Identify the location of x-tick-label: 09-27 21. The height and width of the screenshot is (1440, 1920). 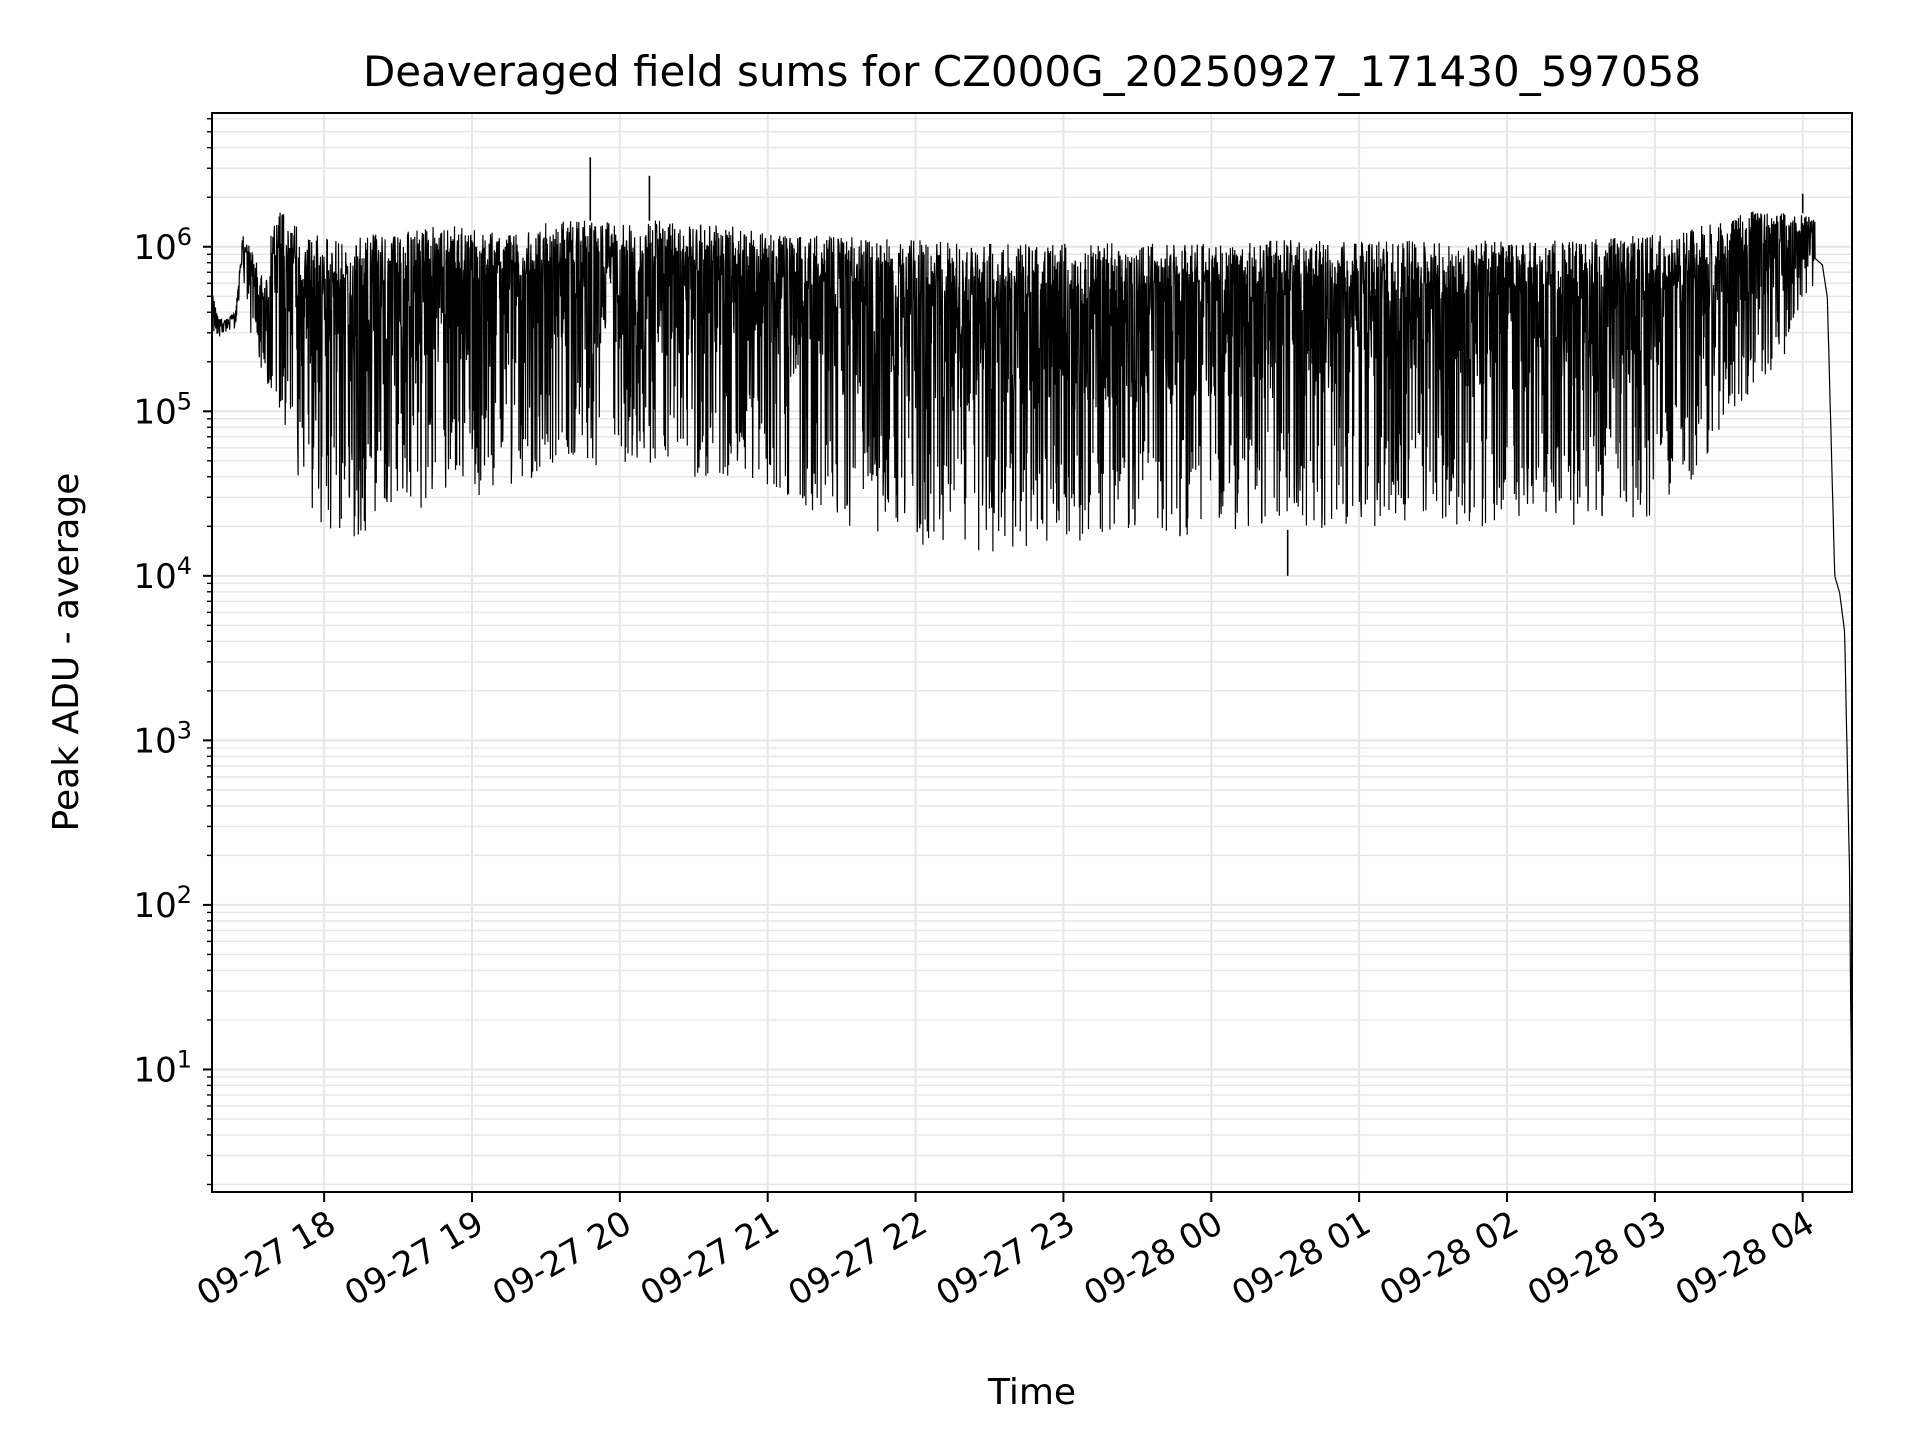
(710, 1258).